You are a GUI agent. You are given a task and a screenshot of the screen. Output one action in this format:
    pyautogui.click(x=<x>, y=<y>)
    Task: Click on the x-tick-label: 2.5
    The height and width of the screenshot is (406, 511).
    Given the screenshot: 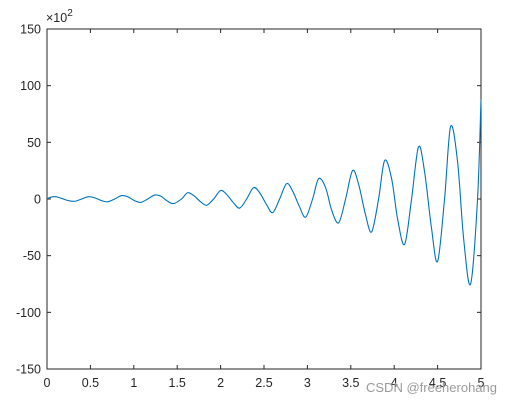 What is the action you would take?
    pyautogui.click(x=263, y=383)
    